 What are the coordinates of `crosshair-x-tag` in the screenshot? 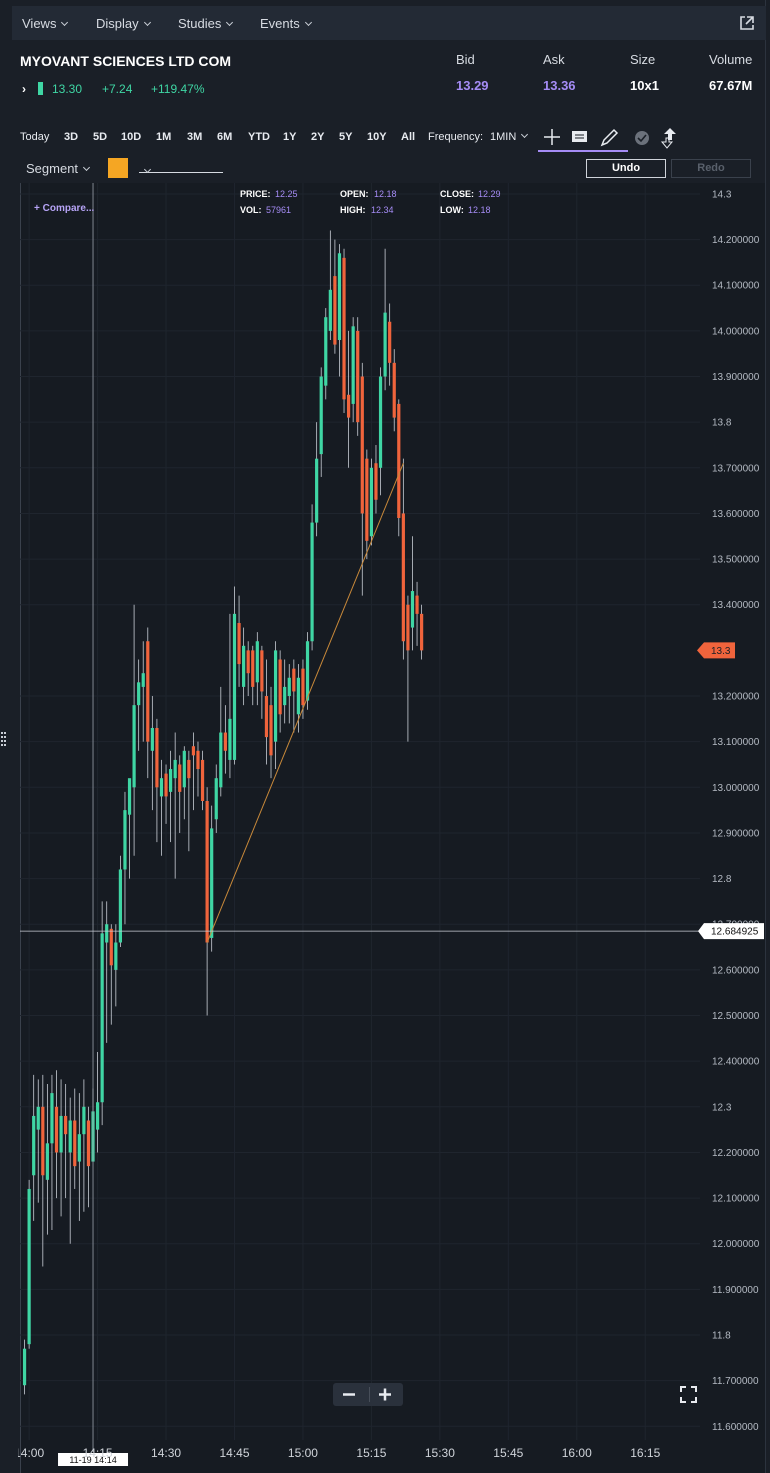 It's located at (93, 1459).